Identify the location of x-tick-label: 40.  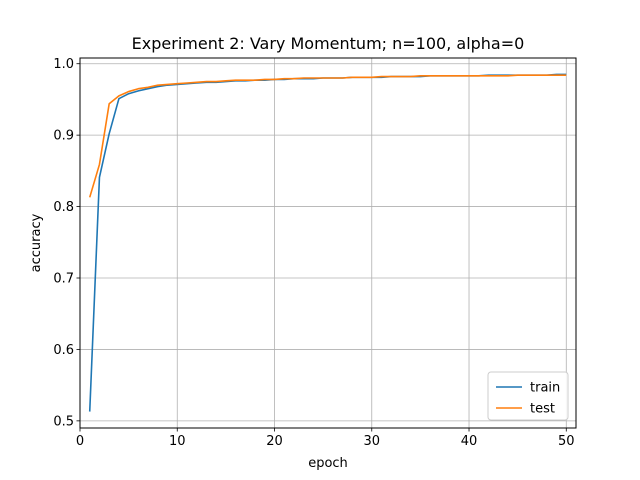
(469, 441).